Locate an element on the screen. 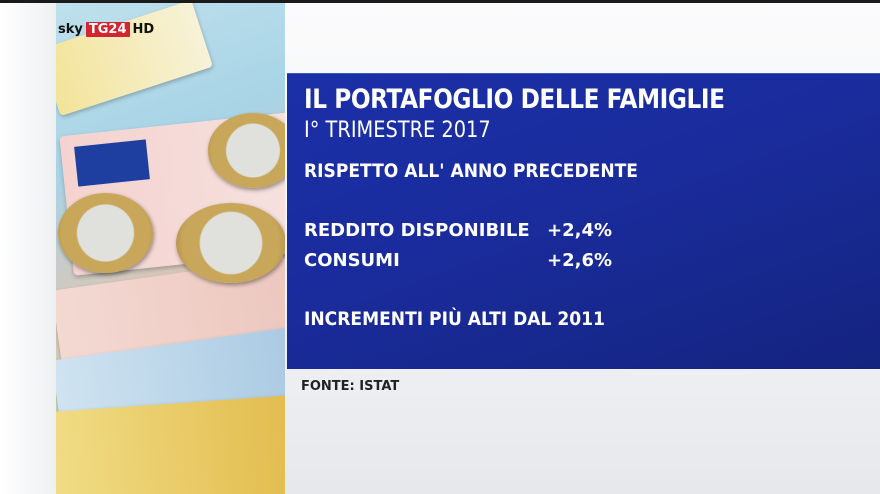 Image resolution: width=880 pixels, height=494 pixels. background-left is located at coordinates (28, 248).